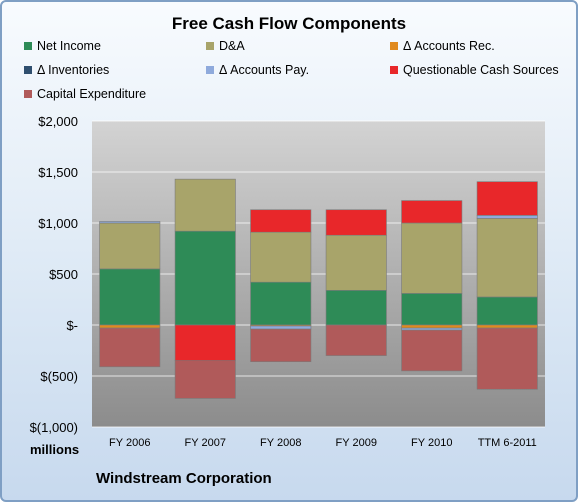  I want to click on legend-item-capex: Capital Expenditure, so click(85, 94).